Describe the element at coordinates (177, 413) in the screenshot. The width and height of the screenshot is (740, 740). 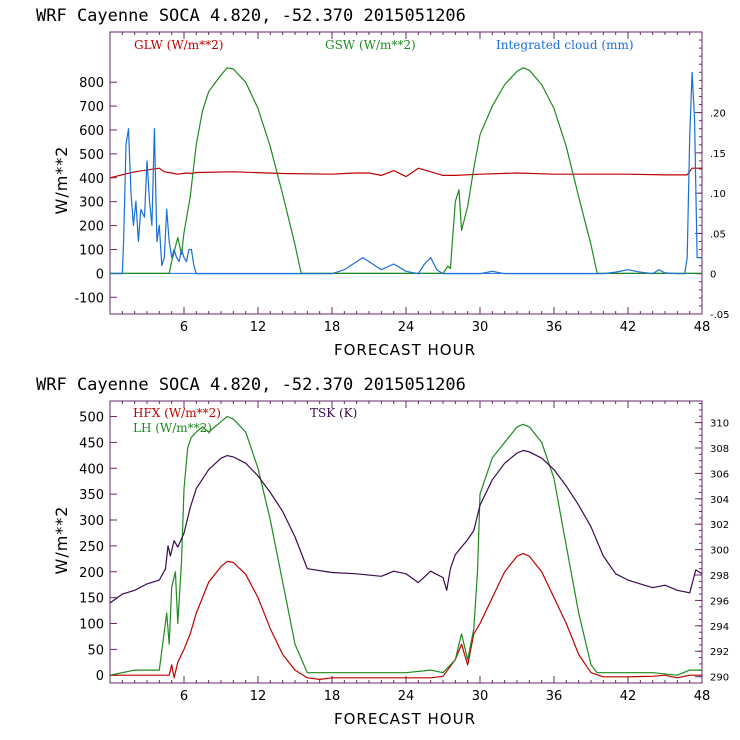
I see `legend-hfx: HFX (W/m**2)` at that location.